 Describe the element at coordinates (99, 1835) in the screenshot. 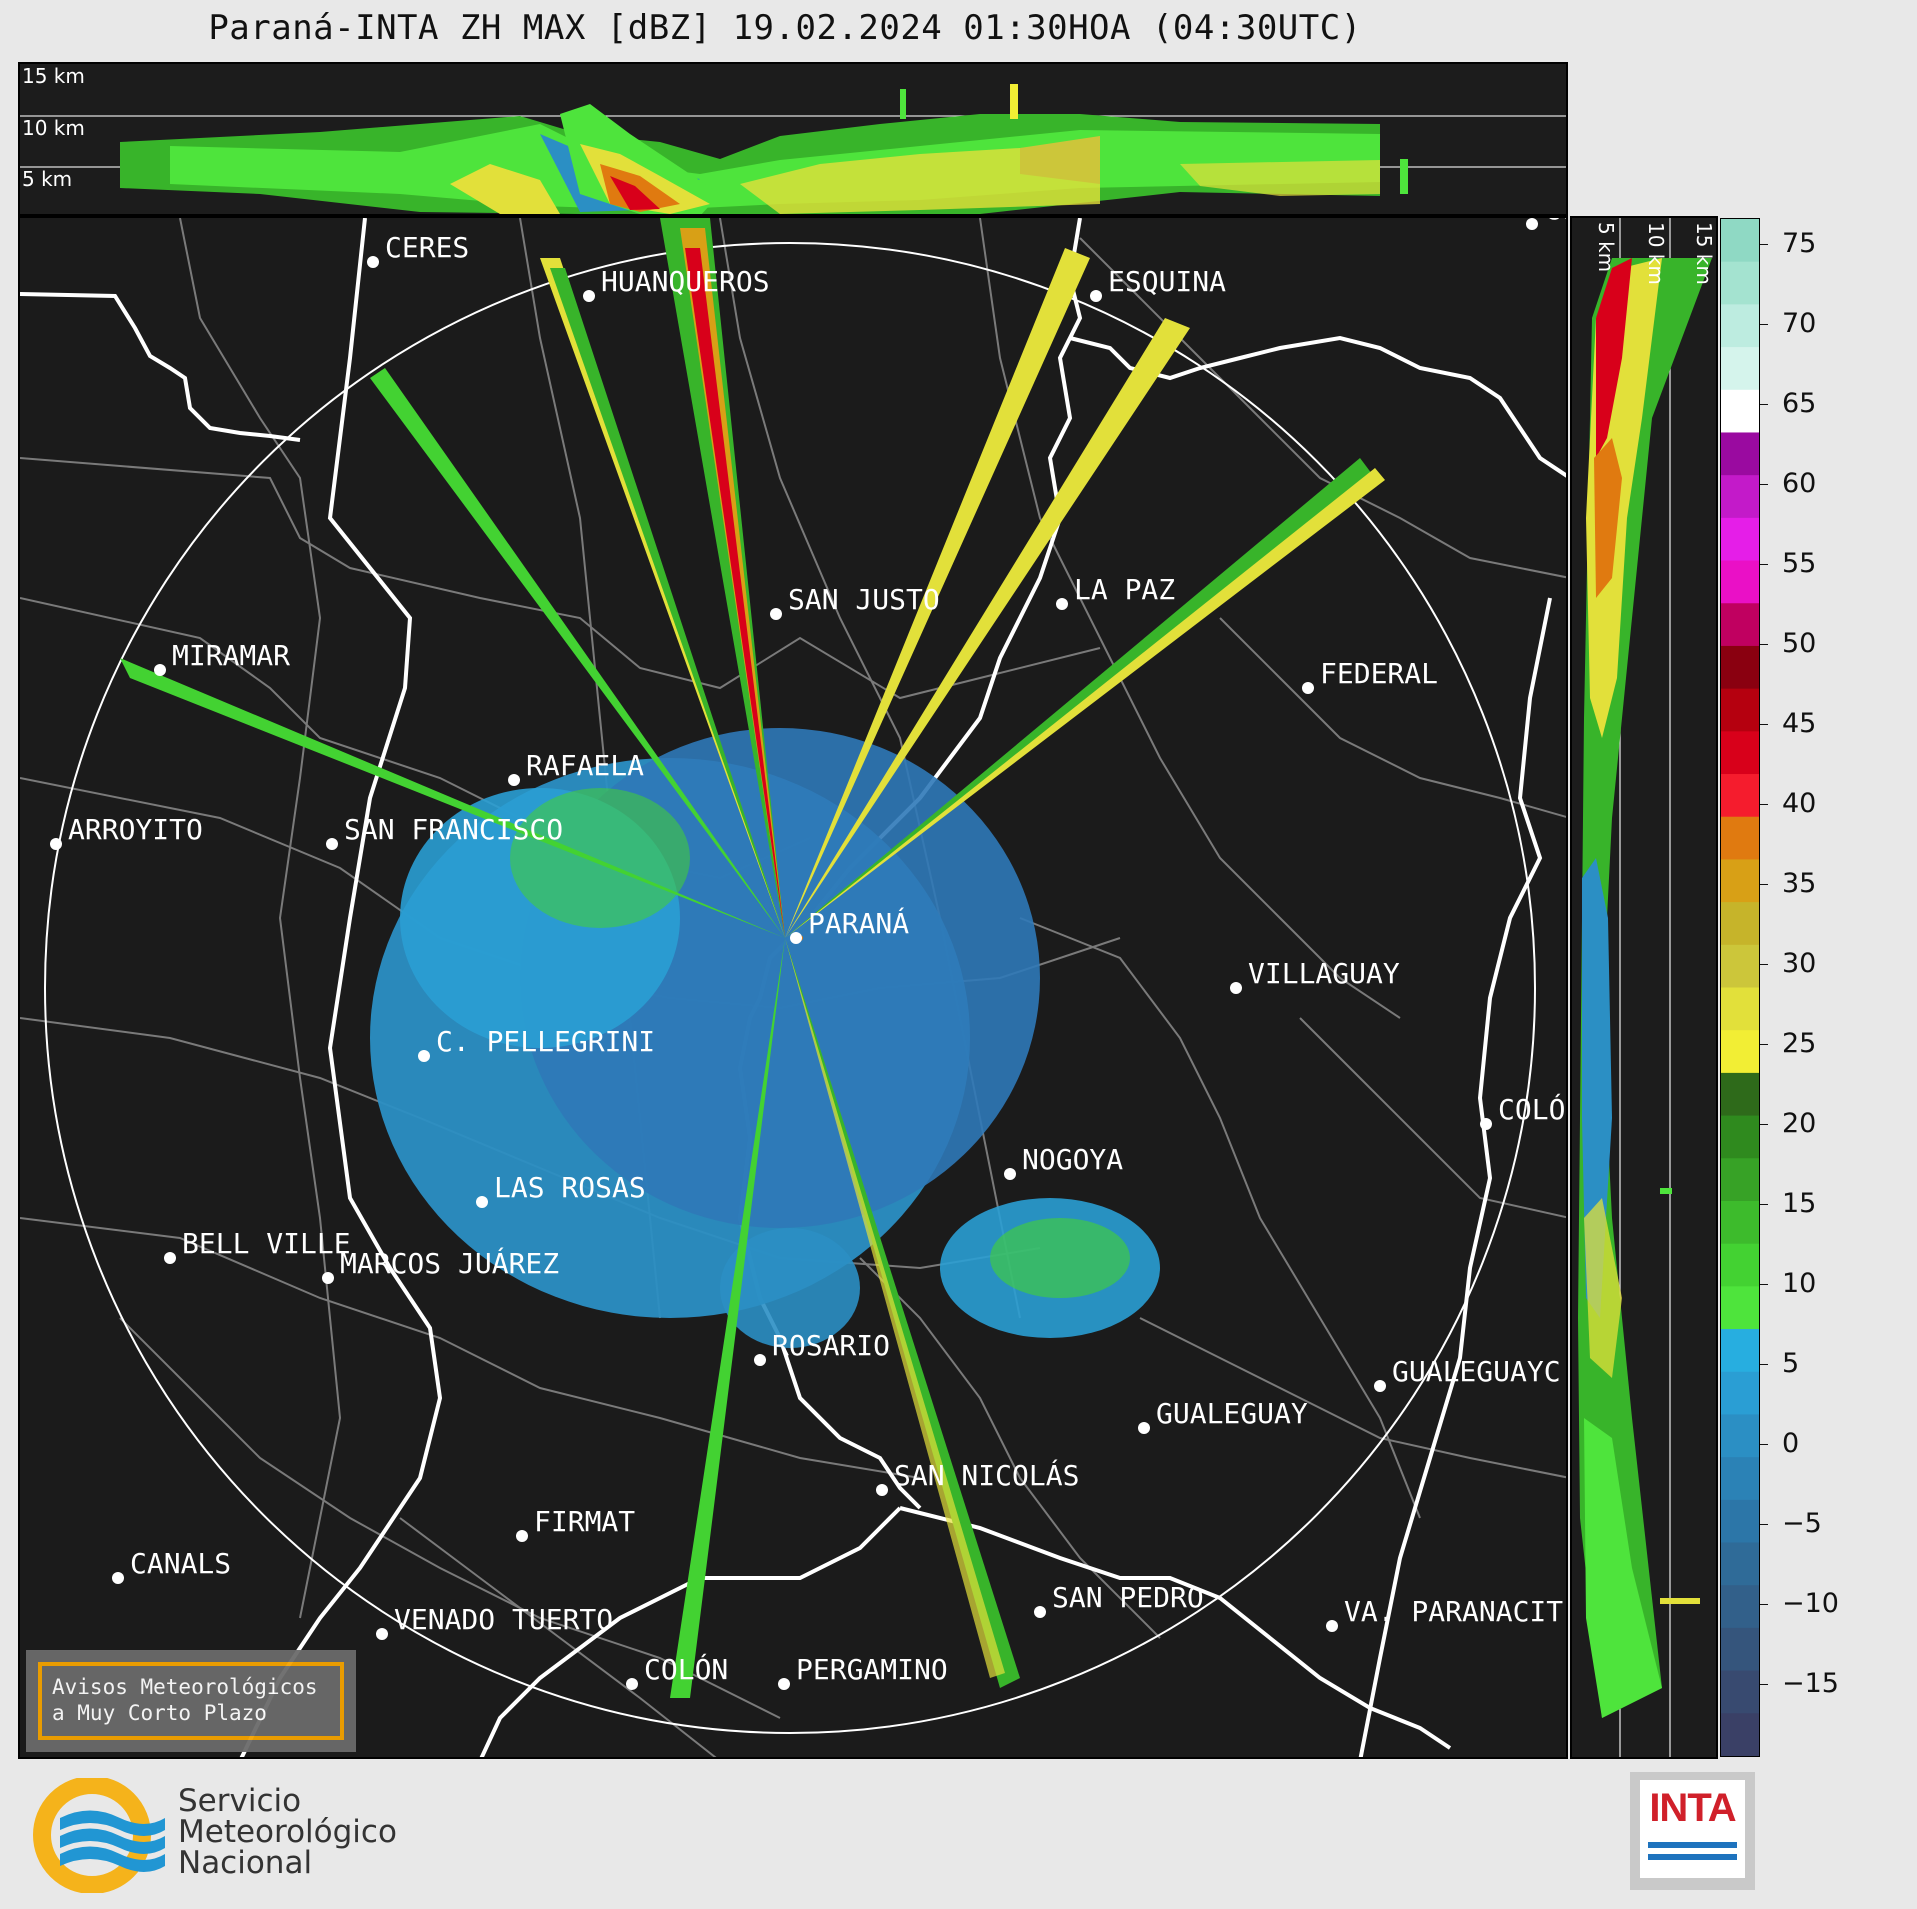

I see `smn-logo-icon` at that location.